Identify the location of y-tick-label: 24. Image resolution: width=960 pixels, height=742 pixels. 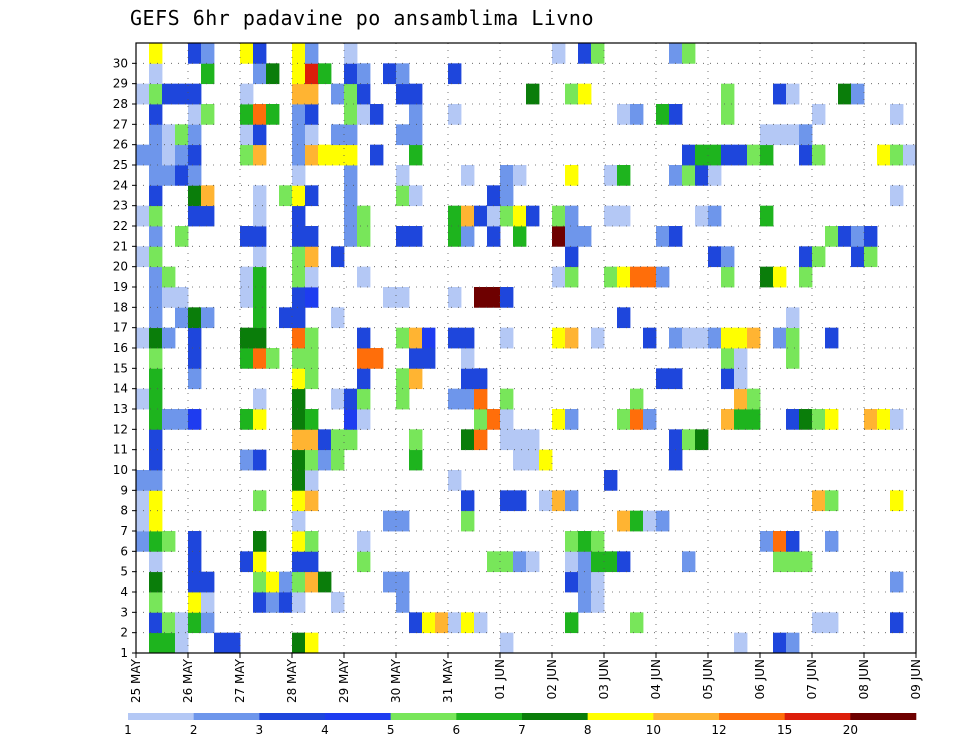
(120, 185).